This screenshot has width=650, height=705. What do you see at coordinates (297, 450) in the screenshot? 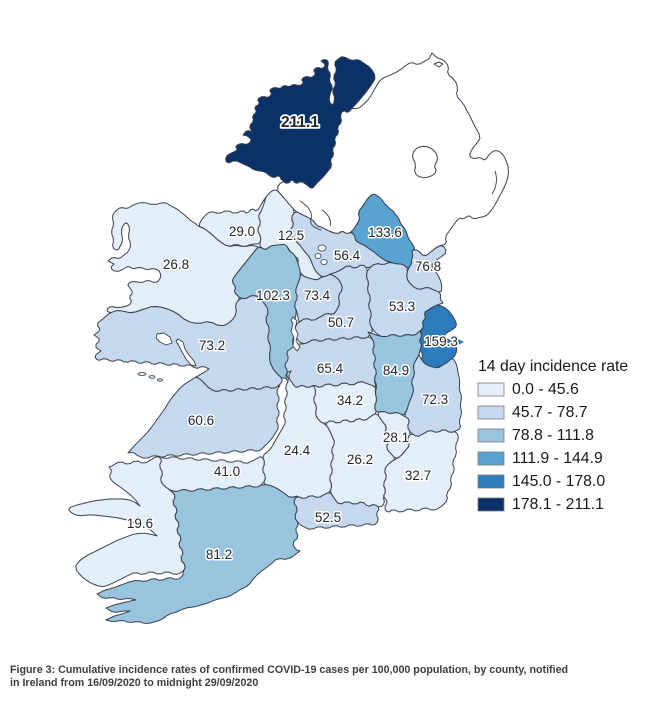
I see `svg-text: 24.4` at bounding box center [297, 450].